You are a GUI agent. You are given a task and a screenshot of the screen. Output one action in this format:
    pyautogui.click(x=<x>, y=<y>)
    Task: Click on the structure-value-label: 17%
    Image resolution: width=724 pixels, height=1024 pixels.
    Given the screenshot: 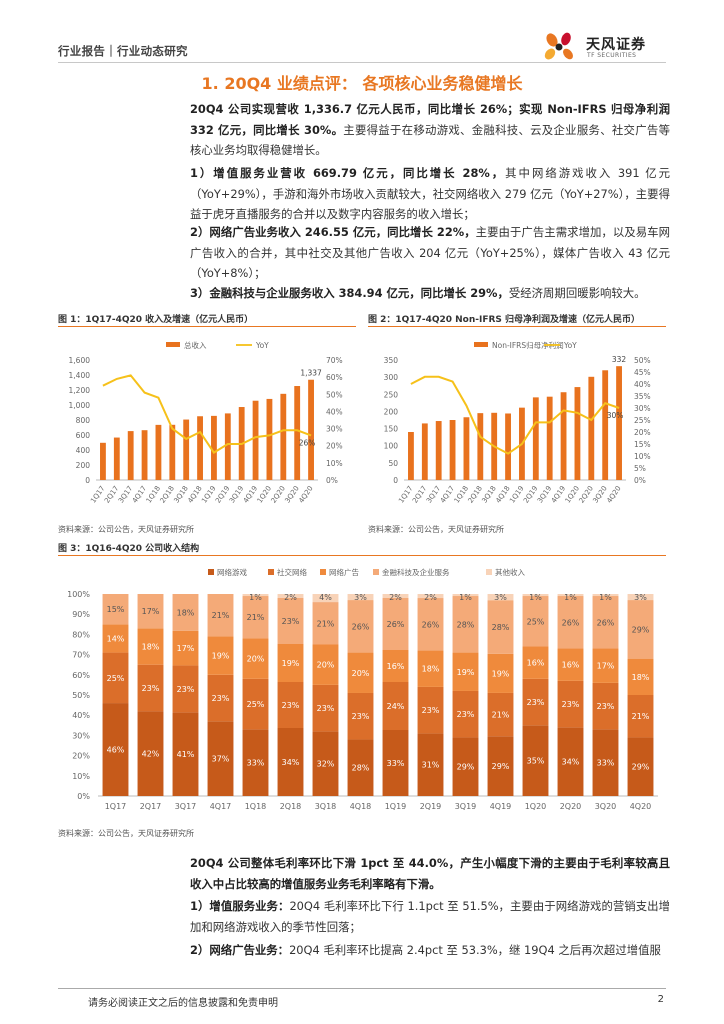 What is the action you would take?
    pyautogui.click(x=151, y=611)
    